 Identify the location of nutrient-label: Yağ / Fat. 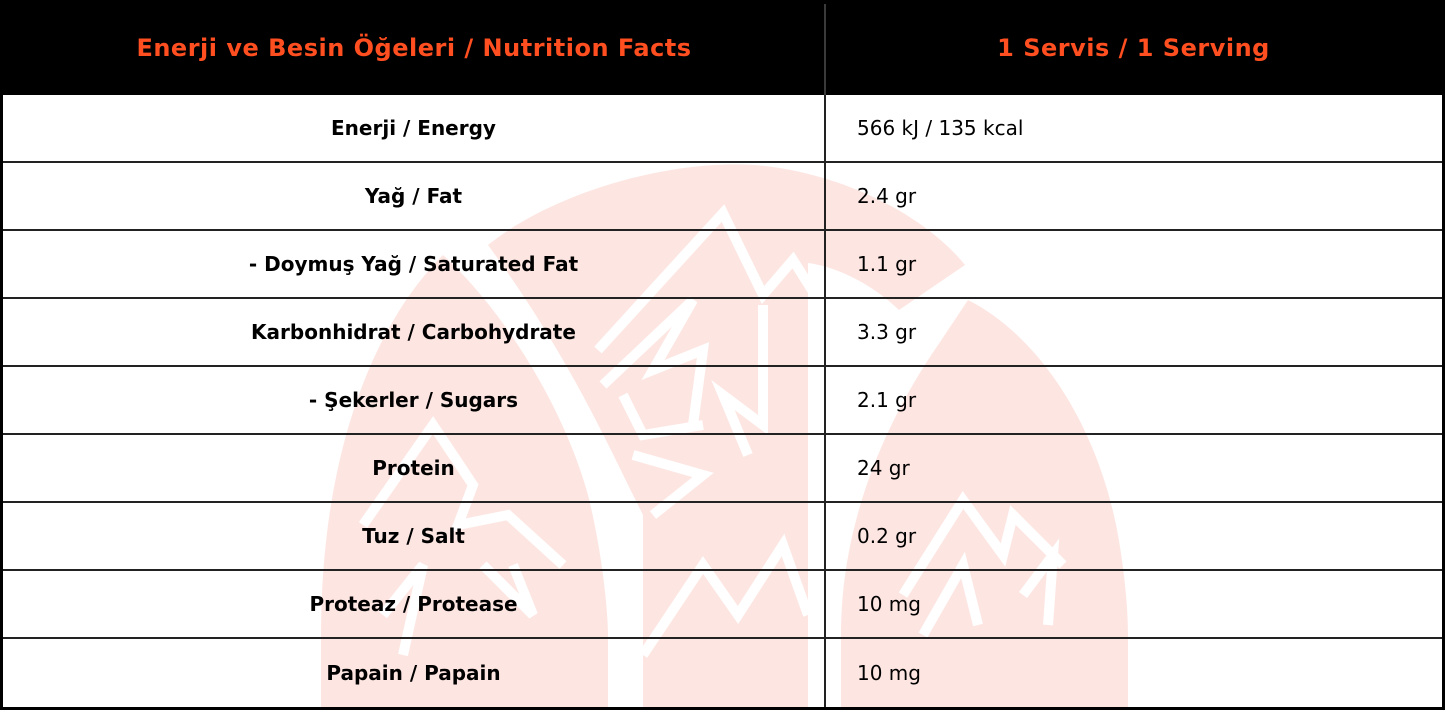
(413, 196).